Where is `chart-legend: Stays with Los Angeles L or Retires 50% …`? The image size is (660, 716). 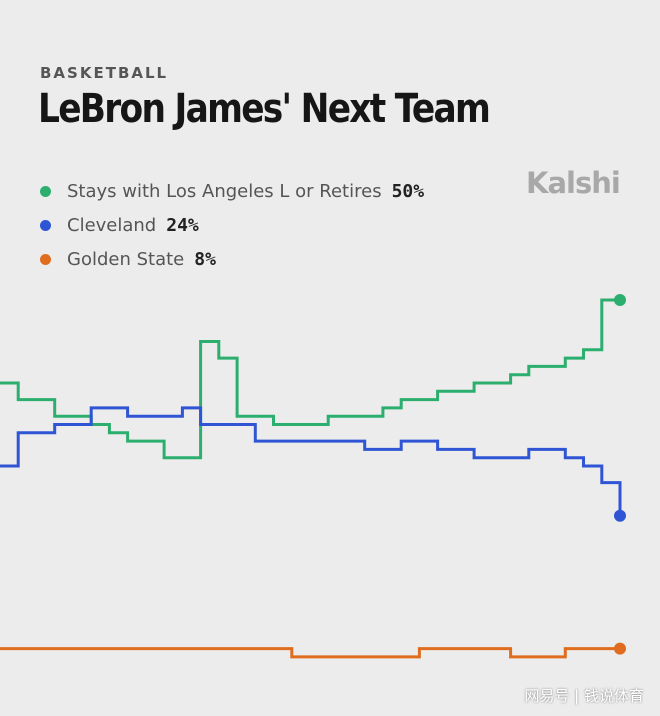
chart-legend: Stays with Los Angeles L or Retires 50% … is located at coordinates (232, 225).